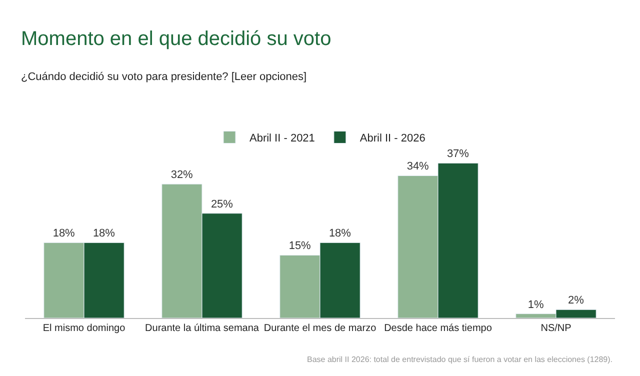  I want to click on x-tick-label: Durante el mes de marzo, so click(320, 328).